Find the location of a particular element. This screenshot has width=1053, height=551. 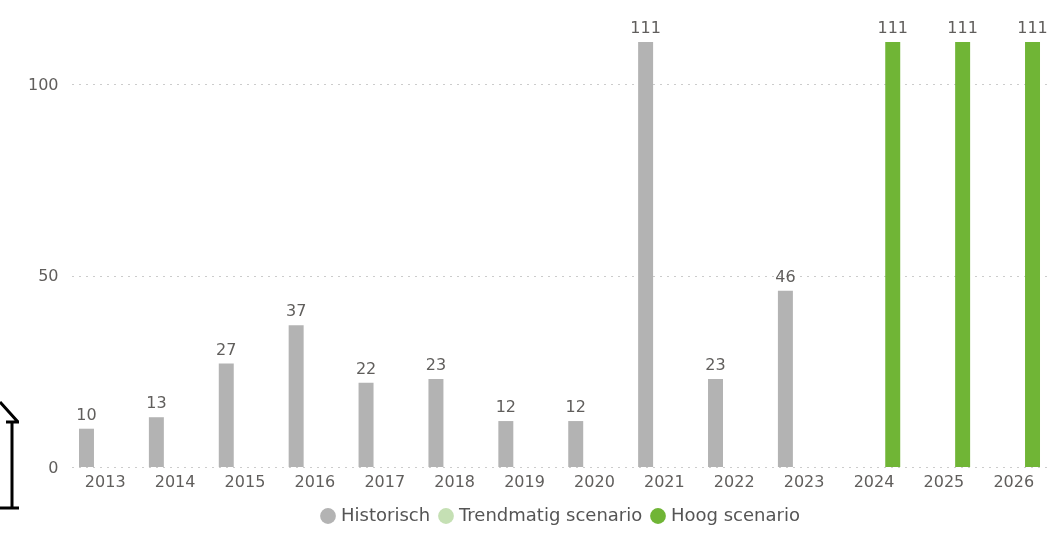

x-tick-label: 2021 is located at coordinates (664, 481).